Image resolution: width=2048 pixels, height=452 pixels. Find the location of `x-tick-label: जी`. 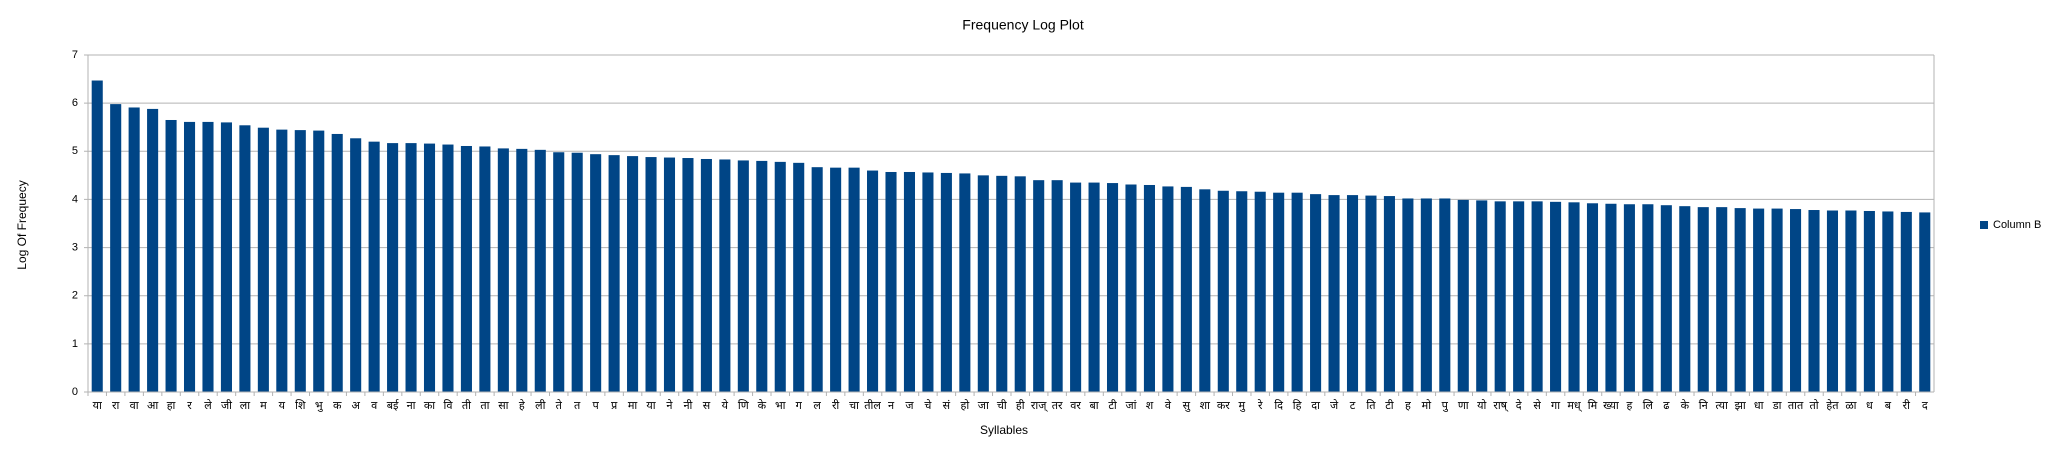

x-tick-label: जी is located at coordinates (226, 405).